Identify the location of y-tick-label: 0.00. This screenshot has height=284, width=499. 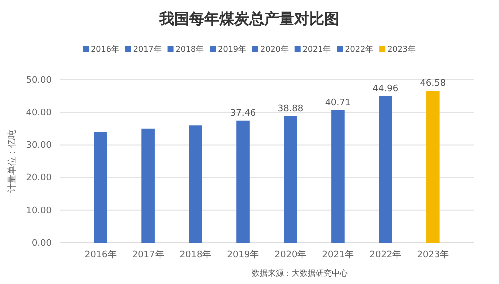
(42, 243).